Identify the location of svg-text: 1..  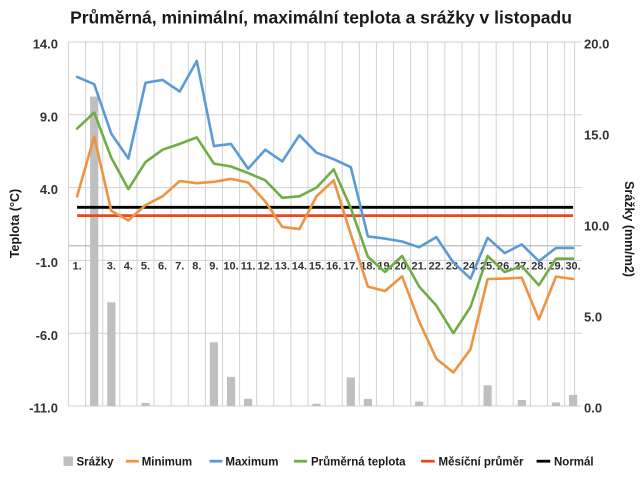
(77, 267).